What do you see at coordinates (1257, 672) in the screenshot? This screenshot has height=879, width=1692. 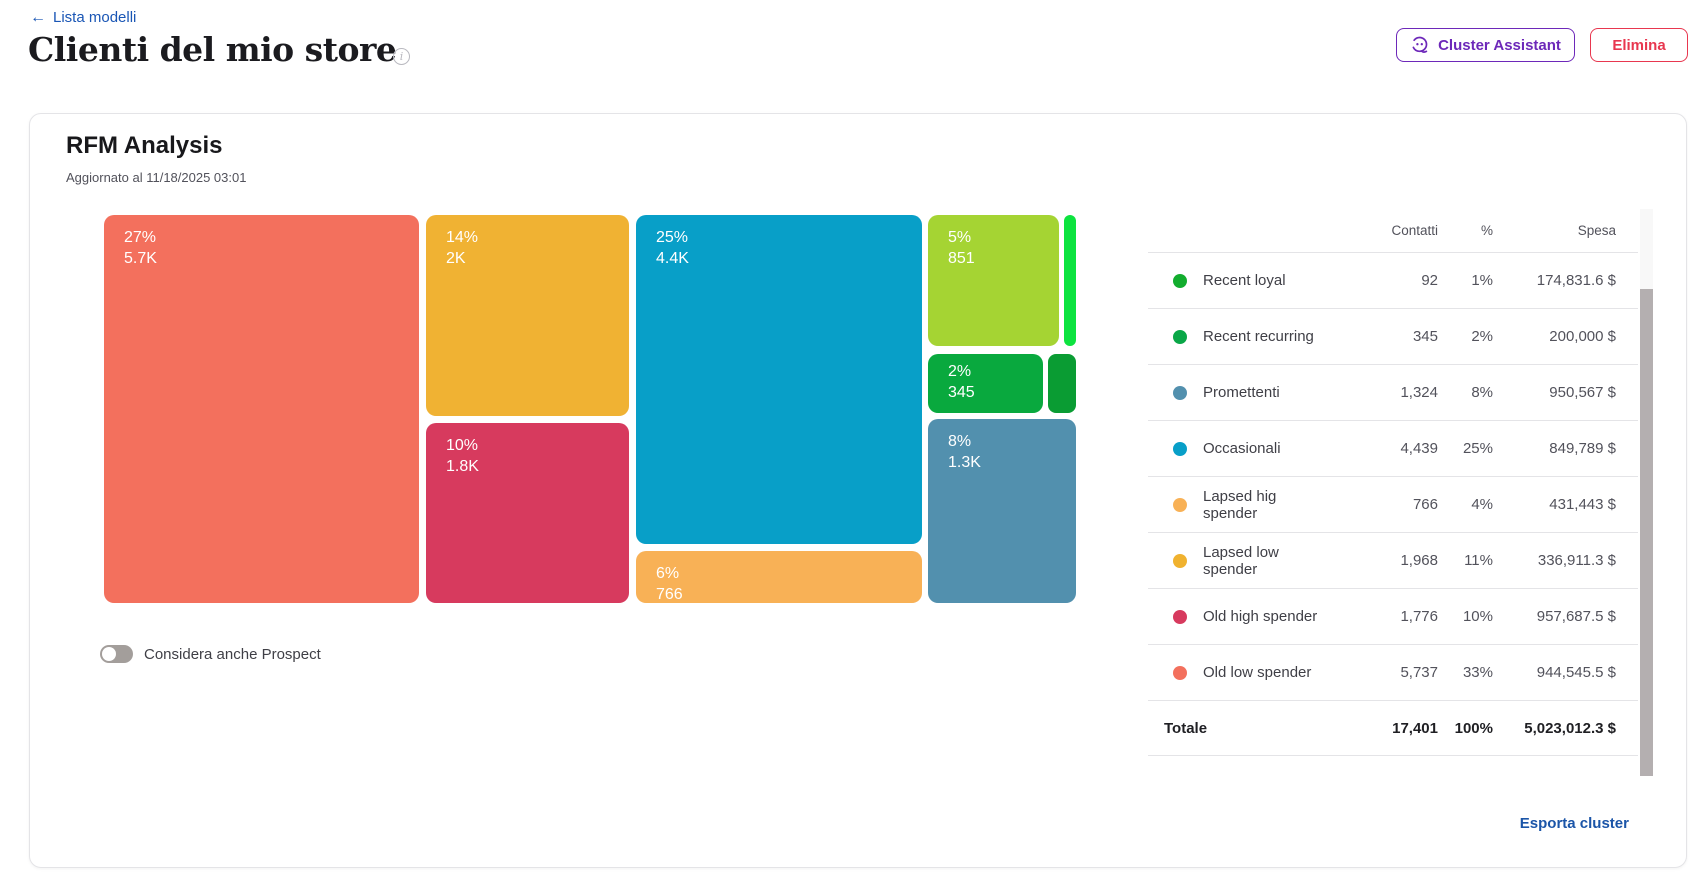 I see `segment-name: Old low spender` at bounding box center [1257, 672].